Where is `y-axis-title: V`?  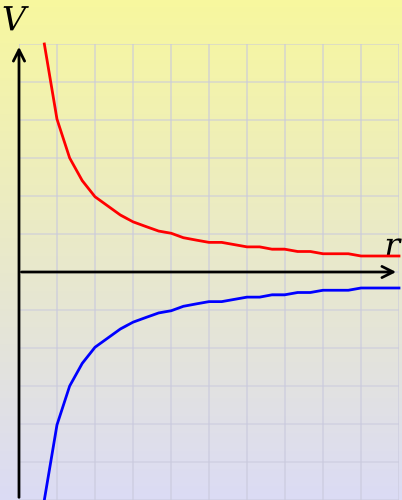
y-axis-title: V is located at coordinates (16, 18).